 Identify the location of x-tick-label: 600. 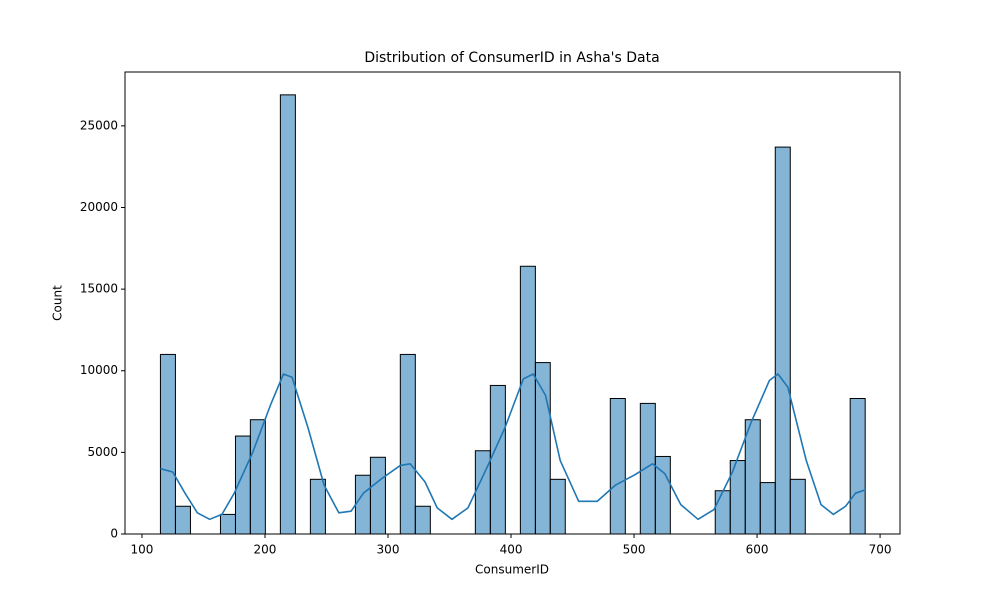
(757, 550).